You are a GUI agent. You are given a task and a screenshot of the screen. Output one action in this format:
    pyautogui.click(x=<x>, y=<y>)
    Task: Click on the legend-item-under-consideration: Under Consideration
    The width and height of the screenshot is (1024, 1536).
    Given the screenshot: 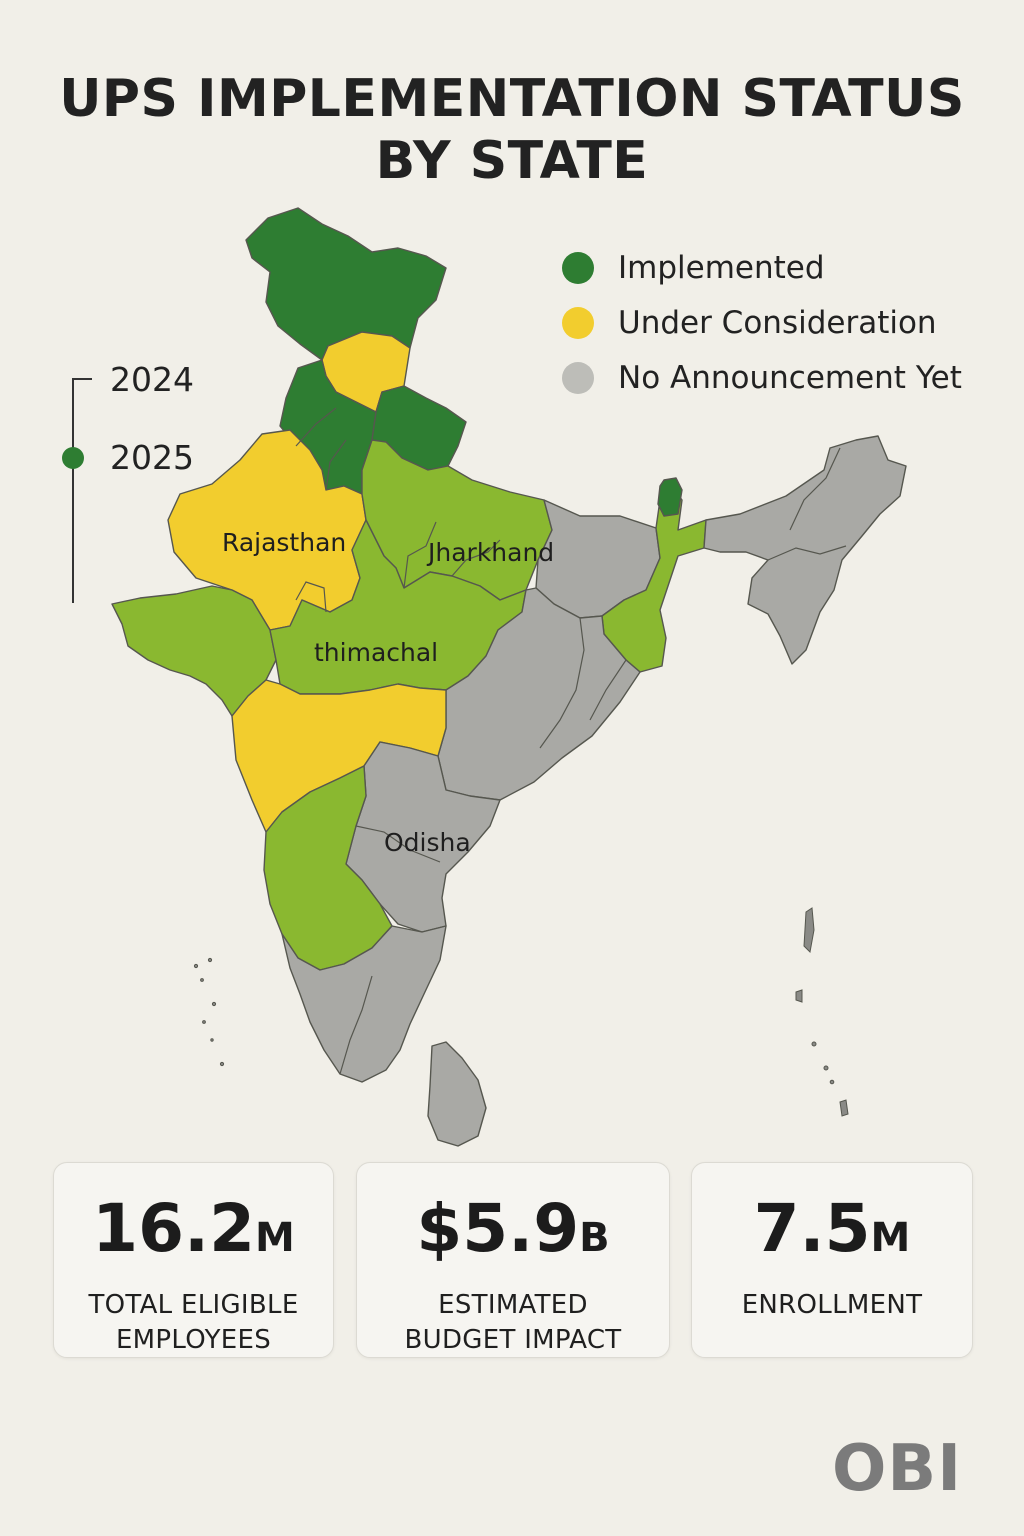 What is the action you would take?
    pyautogui.click(x=762, y=322)
    